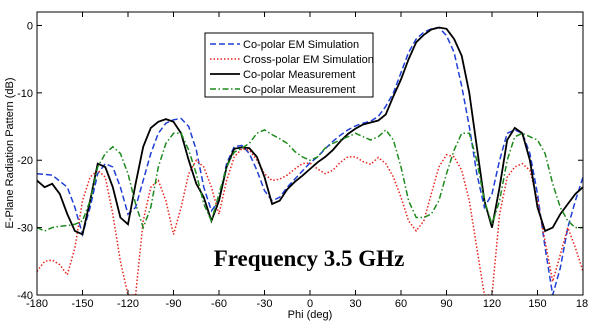 Image resolution: width=589 pixels, height=322 pixels. I want to click on legend-label-4: Co-polar Measurement, so click(299, 90).